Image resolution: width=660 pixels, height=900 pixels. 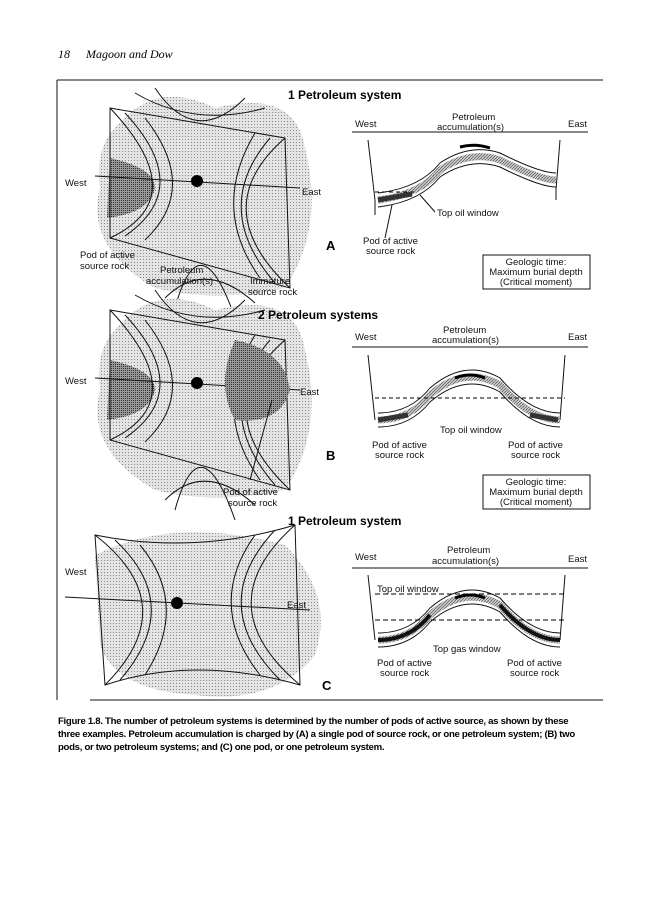 I want to click on map-label-accum: Petroleum, so click(x=181, y=270).